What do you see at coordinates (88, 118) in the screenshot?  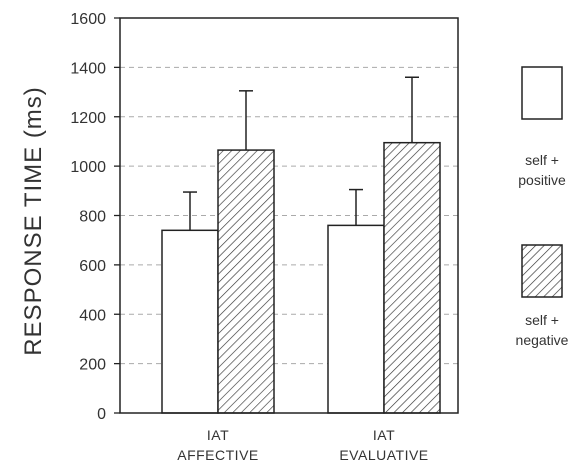 I see `y-tick-label-1200: 1200` at bounding box center [88, 118].